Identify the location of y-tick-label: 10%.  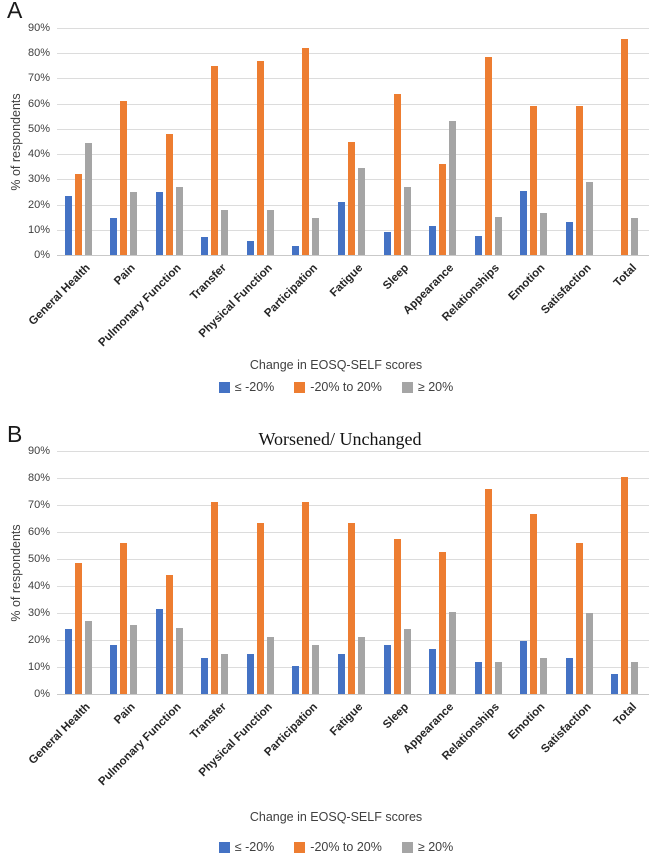
(38, 667).